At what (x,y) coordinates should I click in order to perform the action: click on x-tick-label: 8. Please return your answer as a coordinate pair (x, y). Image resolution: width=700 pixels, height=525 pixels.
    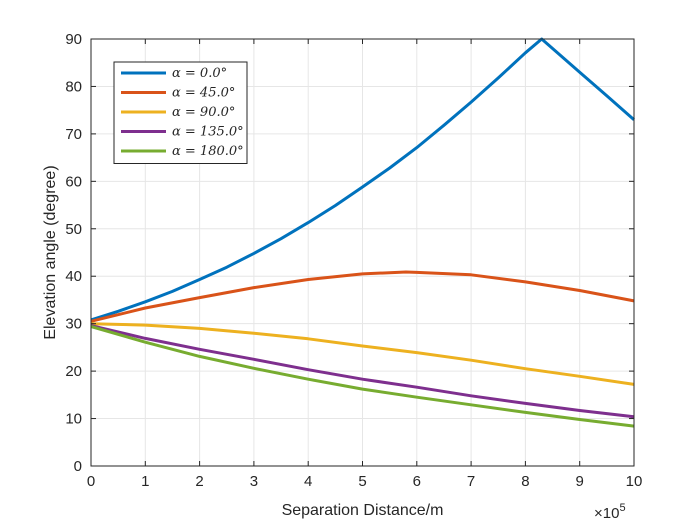
    Looking at the image, I should click on (525, 481).